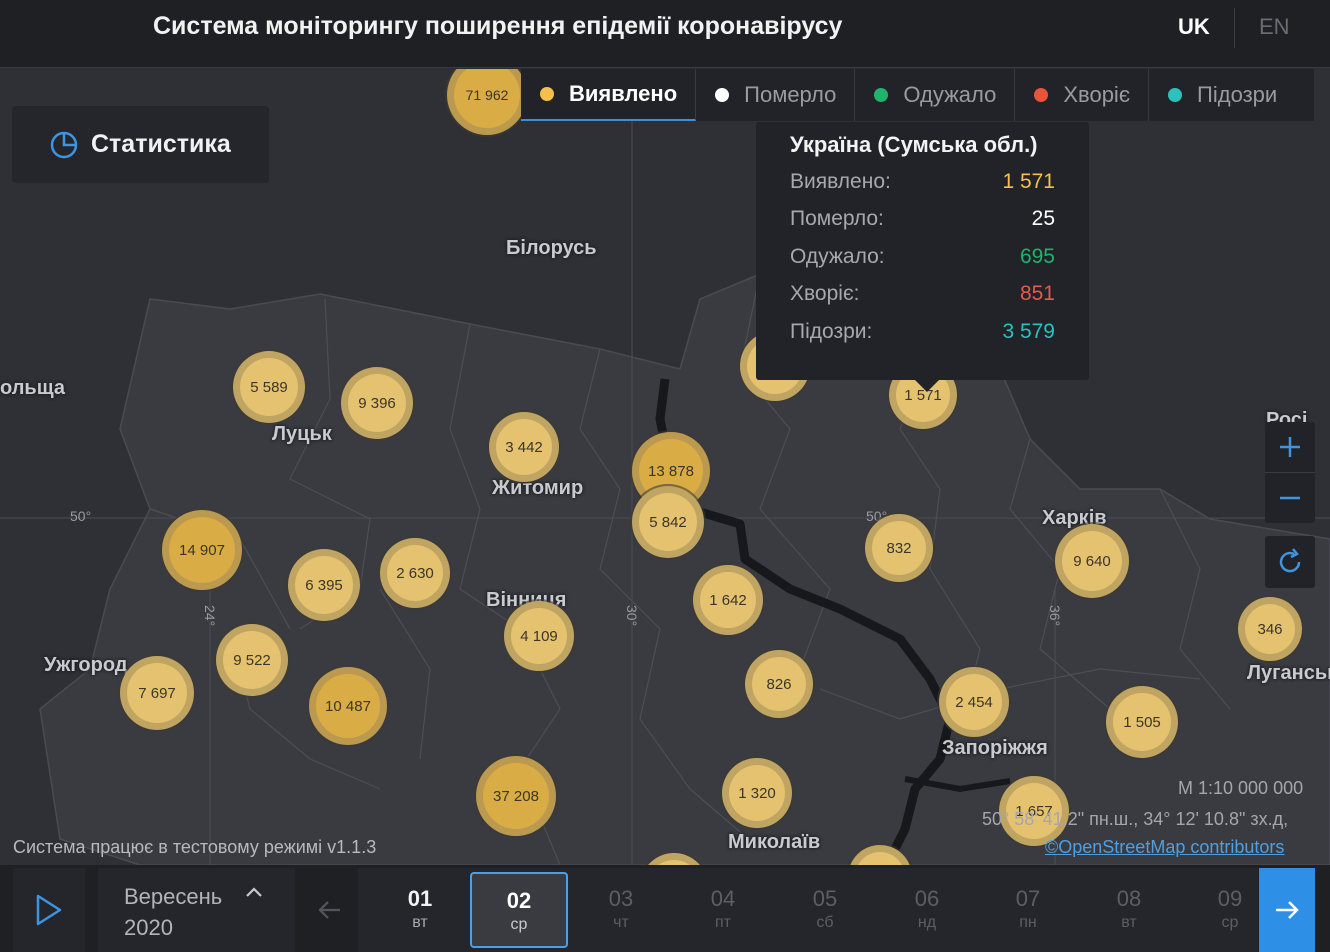  I want to click on day-weekday: чт, so click(621, 922).